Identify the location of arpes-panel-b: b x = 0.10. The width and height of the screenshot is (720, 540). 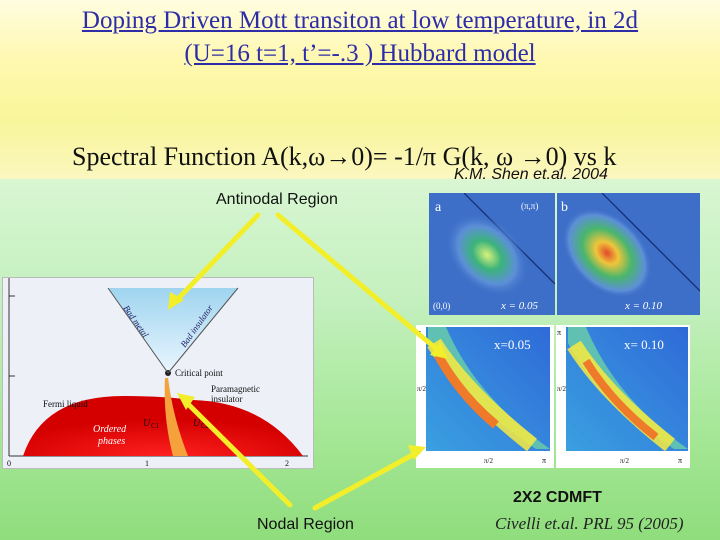
(629, 253).